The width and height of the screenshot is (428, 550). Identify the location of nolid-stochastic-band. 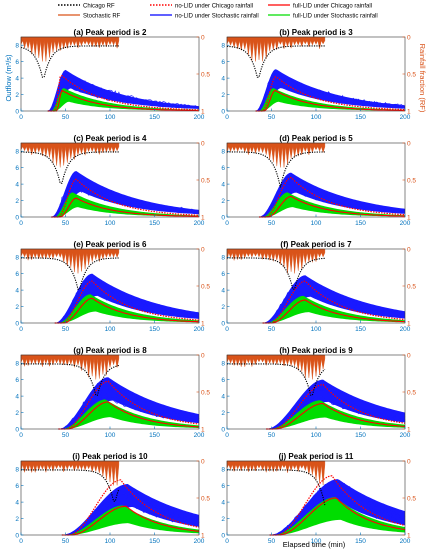
(330, 90).